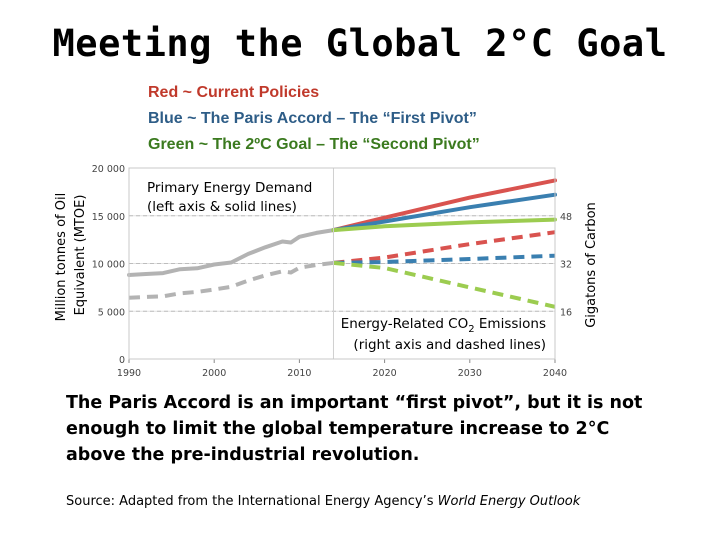 Image resolution: width=720 pixels, height=540 pixels. I want to click on x-tick-1: 2000, so click(214, 373).